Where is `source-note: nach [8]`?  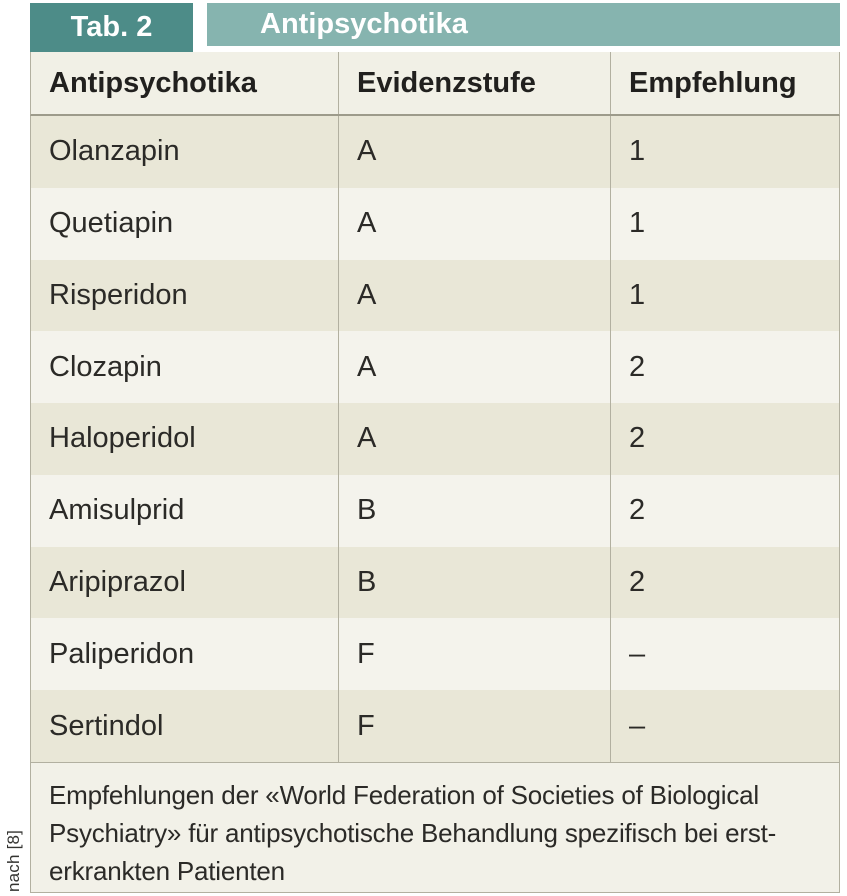 source-note: nach [8] is located at coordinates (13, 860).